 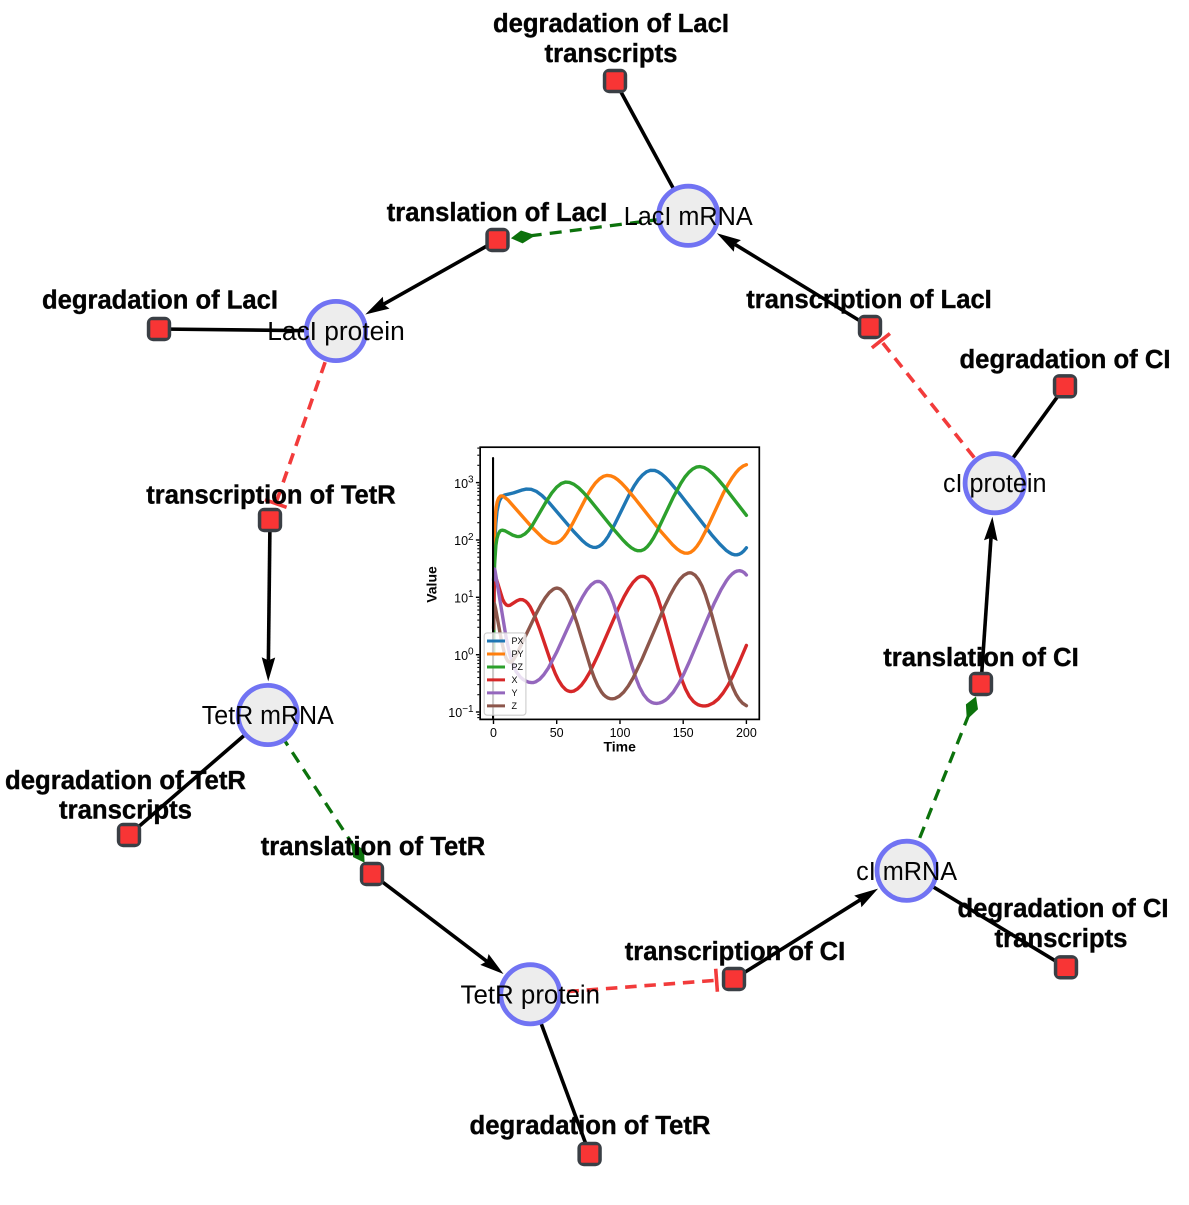 What do you see at coordinates (268, 716) in the screenshot?
I see `svg-text: TetR mRNA` at bounding box center [268, 716].